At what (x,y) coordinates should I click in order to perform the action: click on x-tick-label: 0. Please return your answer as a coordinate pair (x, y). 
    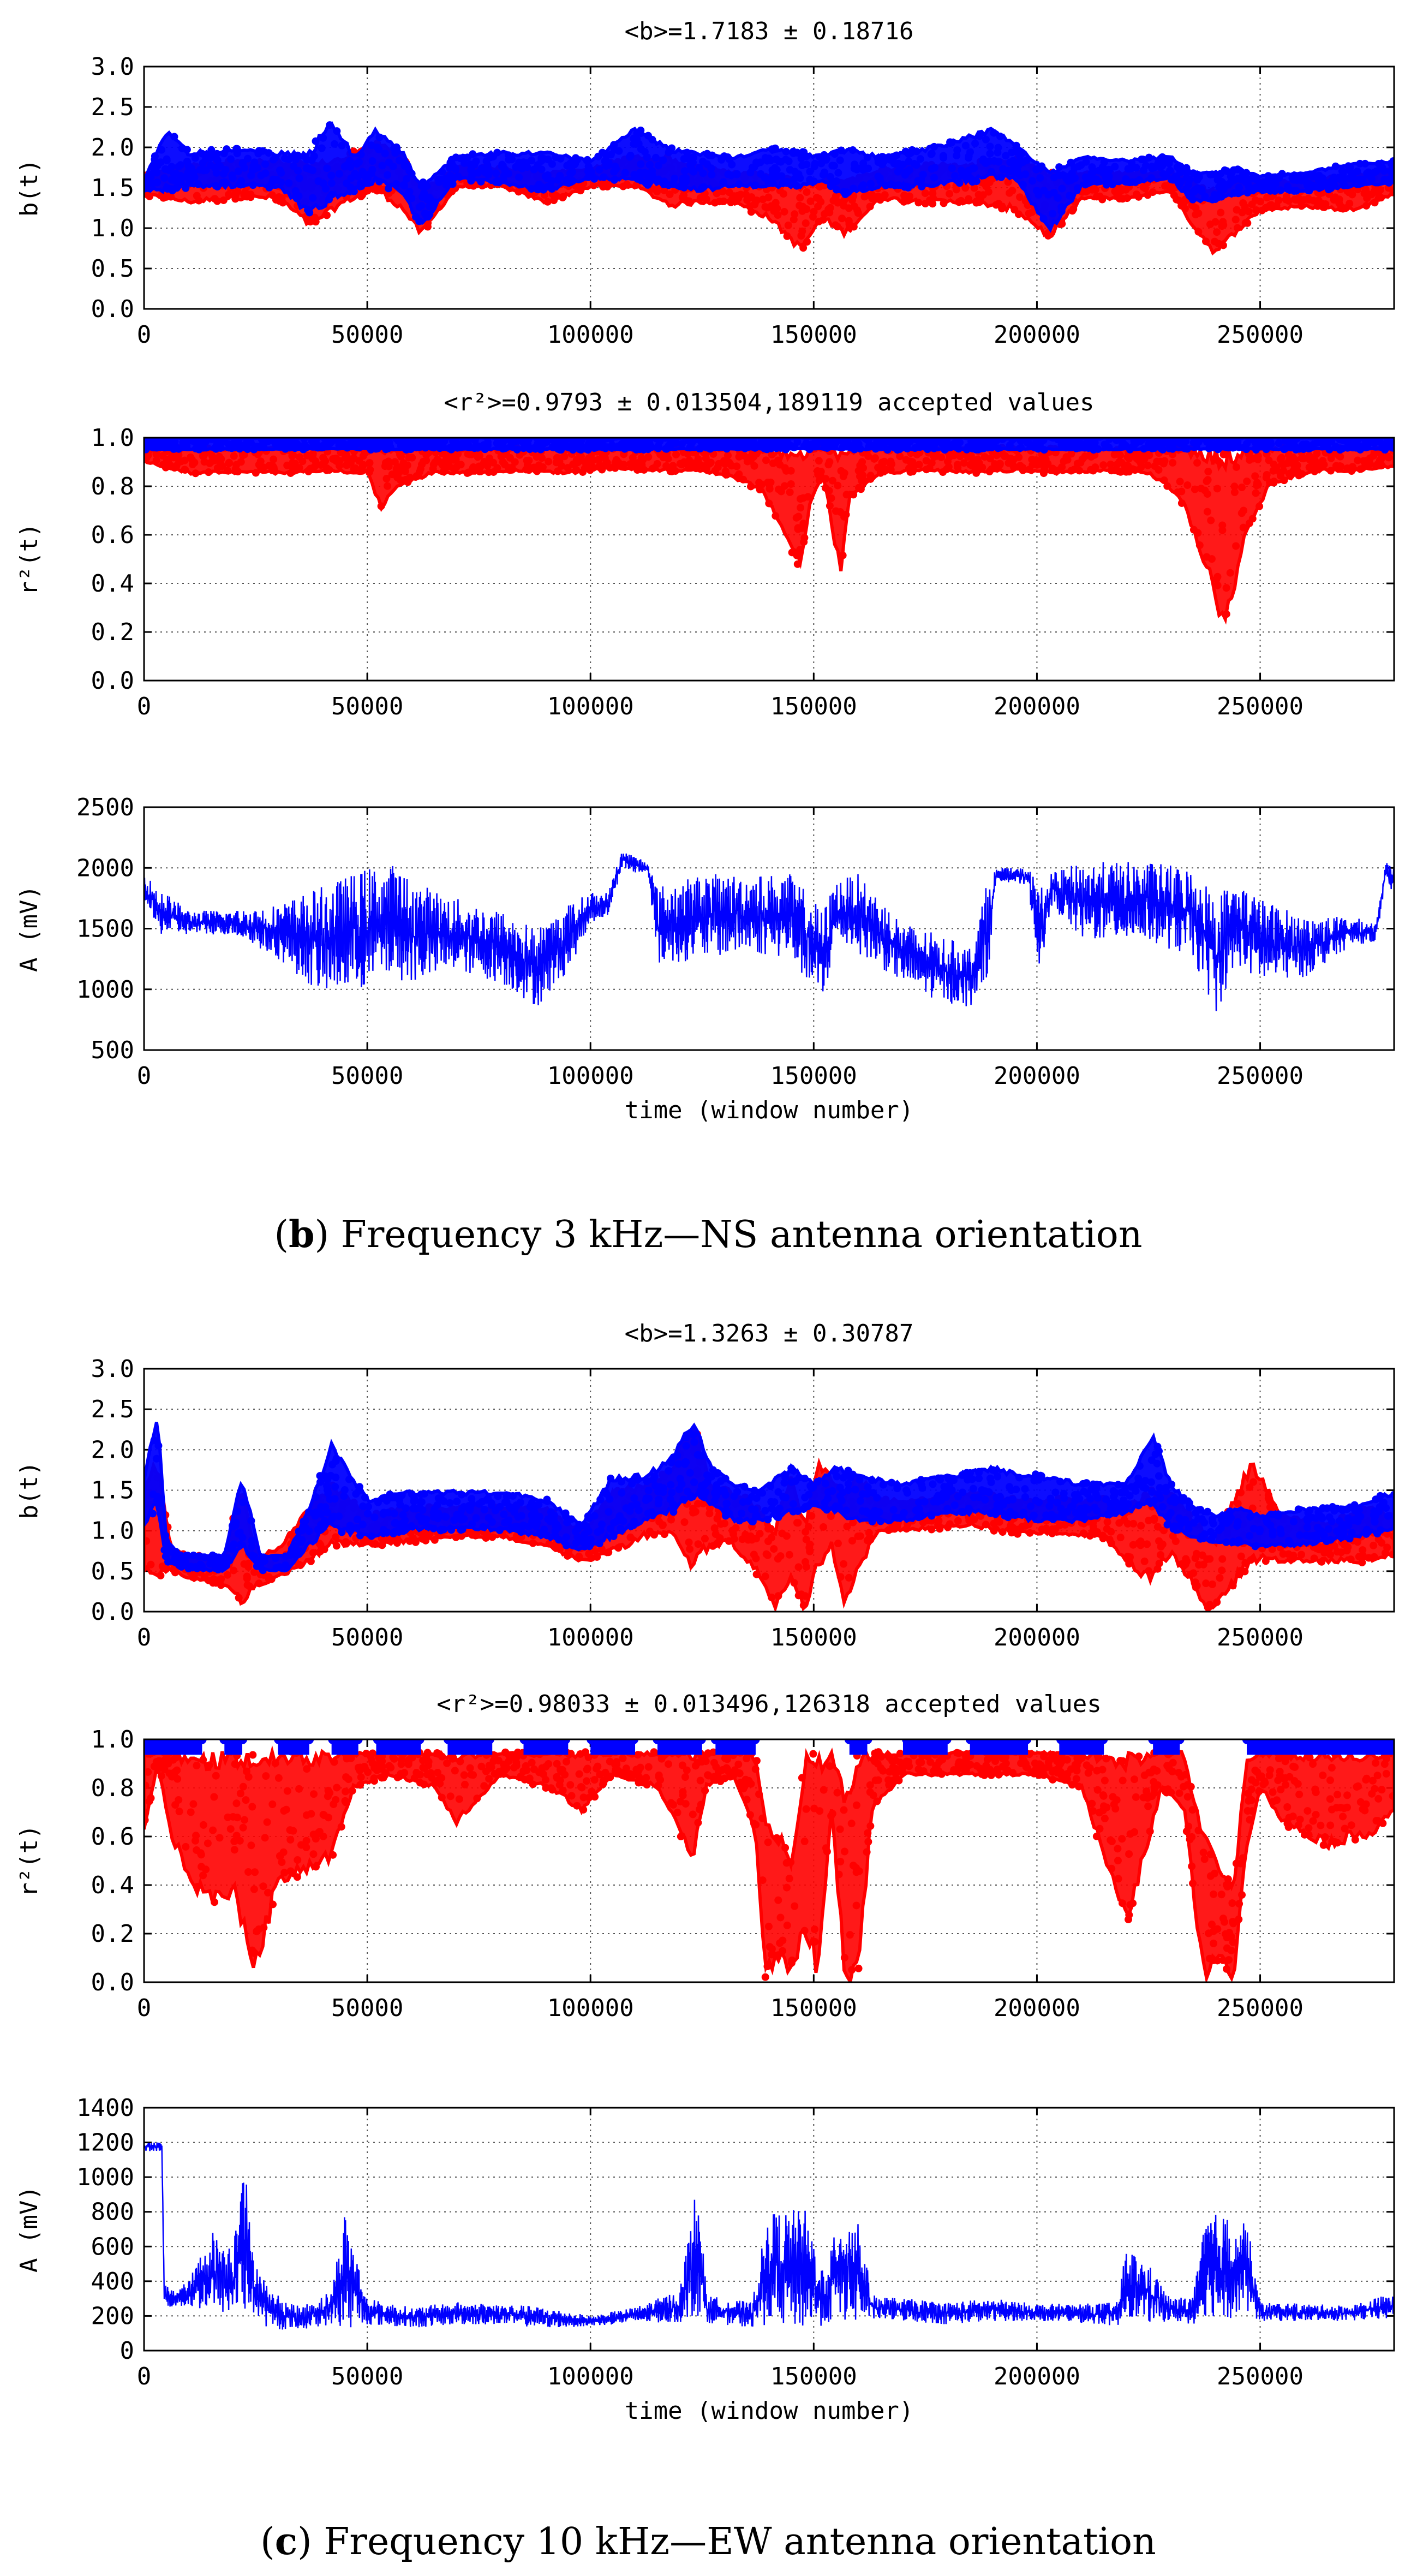
    Looking at the image, I should click on (144, 335).